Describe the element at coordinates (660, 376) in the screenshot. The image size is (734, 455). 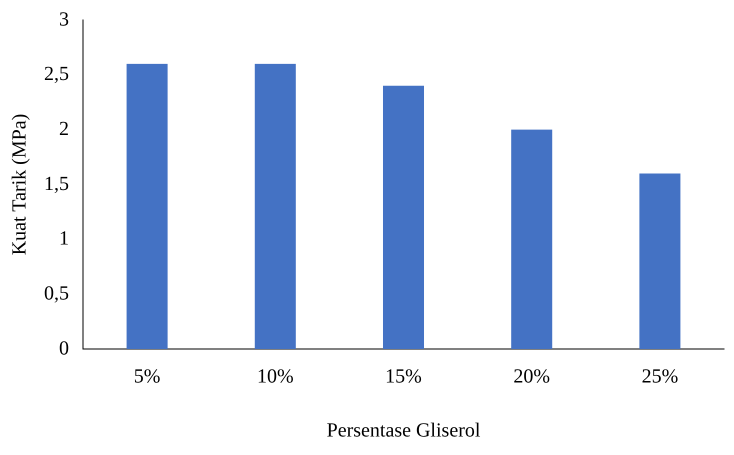
I see `x-tick-label: 25%` at that location.